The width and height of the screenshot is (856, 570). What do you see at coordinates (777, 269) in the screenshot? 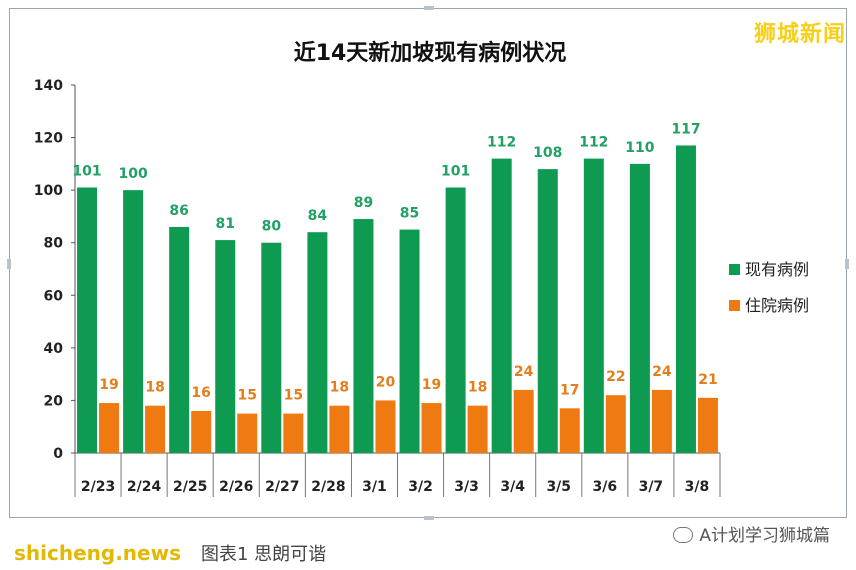
I see `legend-label: 现有病例` at bounding box center [777, 269].